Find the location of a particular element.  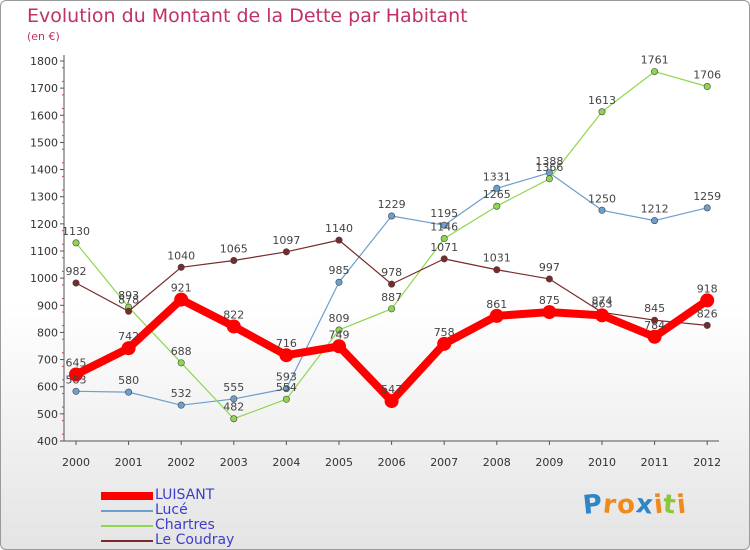

x-tick-label: 2007 is located at coordinates (444, 462).